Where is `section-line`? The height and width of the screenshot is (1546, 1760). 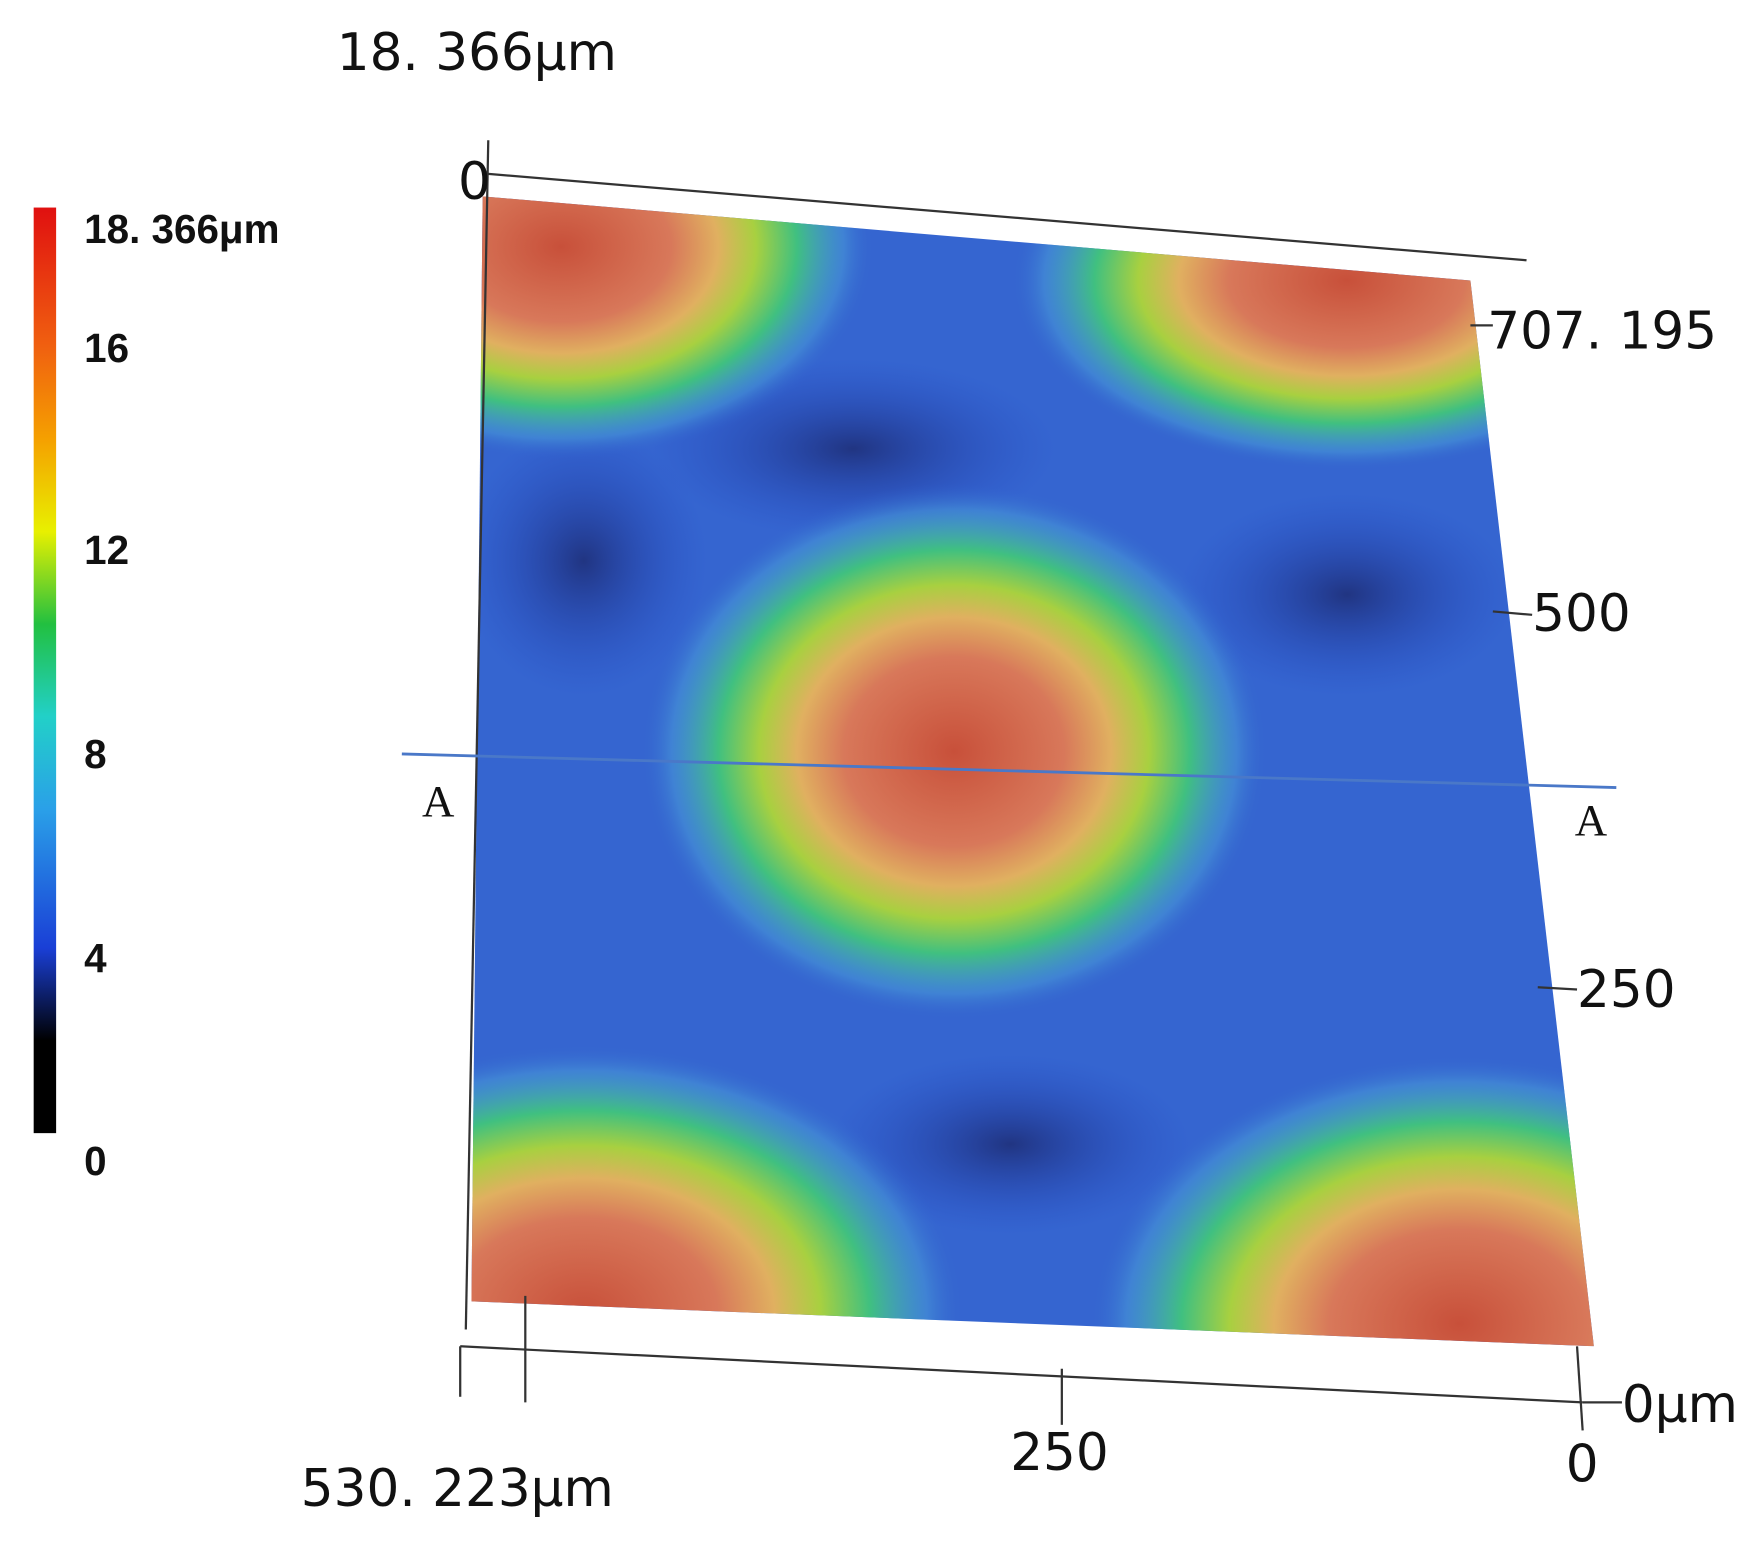 section-line is located at coordinates (1009, 770).